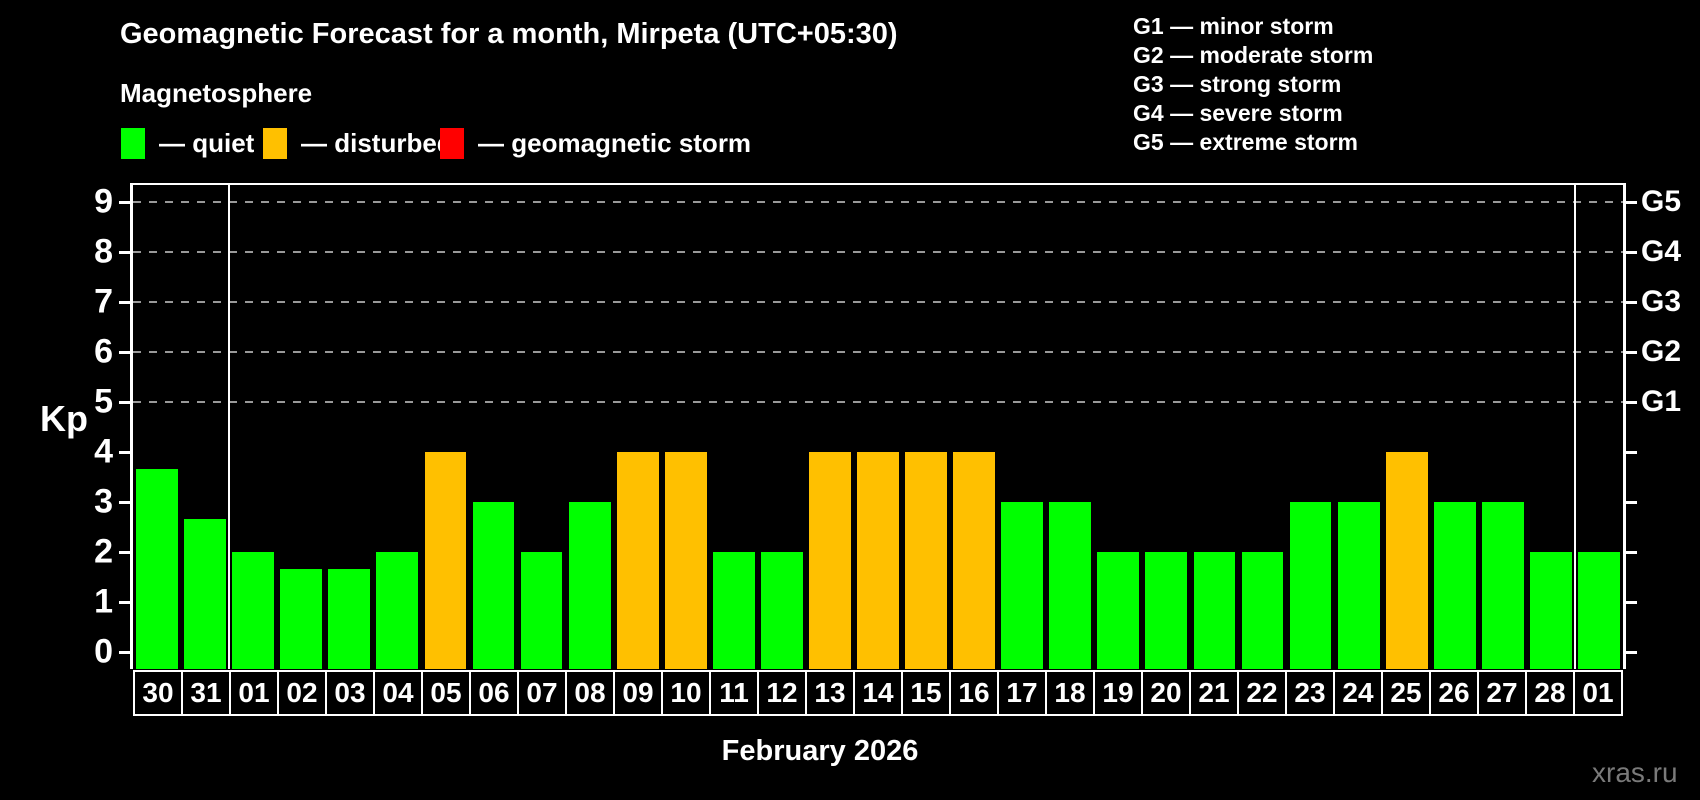 The width and height of the screenshot is (1700, 800). What do you see at coordinates (64, 418) in the screenshot?
I see `y-axis-title: Kp` at bounding box center [64, 418].